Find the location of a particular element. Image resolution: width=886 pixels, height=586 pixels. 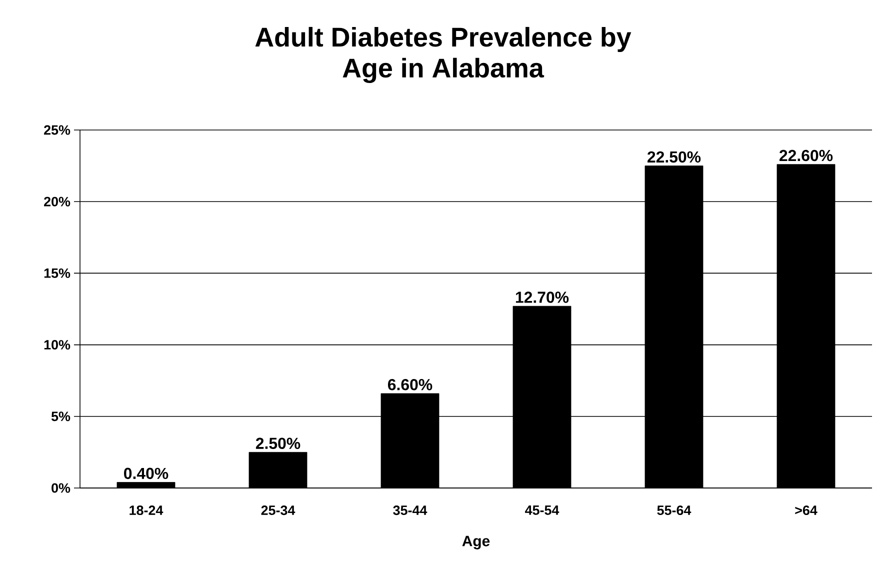

y-tick-label: 10% is located at coordinates (57, 345).